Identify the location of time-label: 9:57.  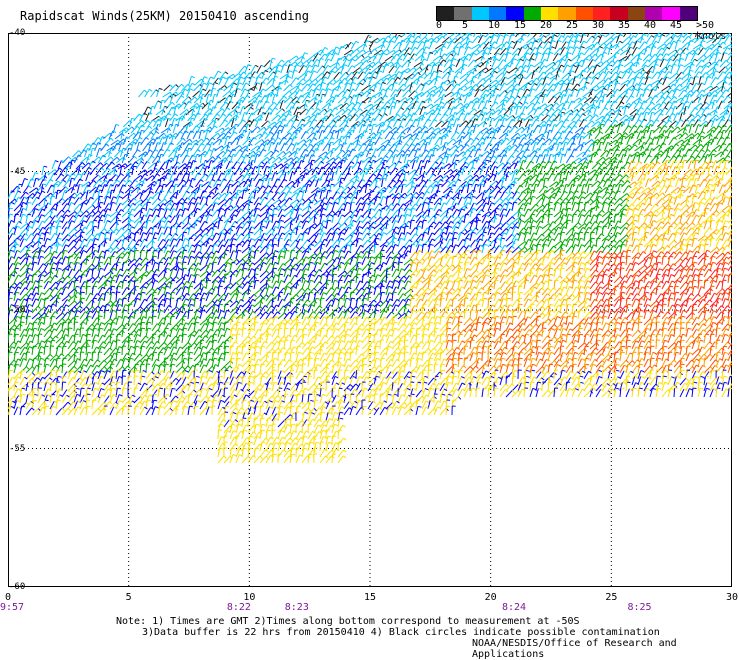
(12, 607).